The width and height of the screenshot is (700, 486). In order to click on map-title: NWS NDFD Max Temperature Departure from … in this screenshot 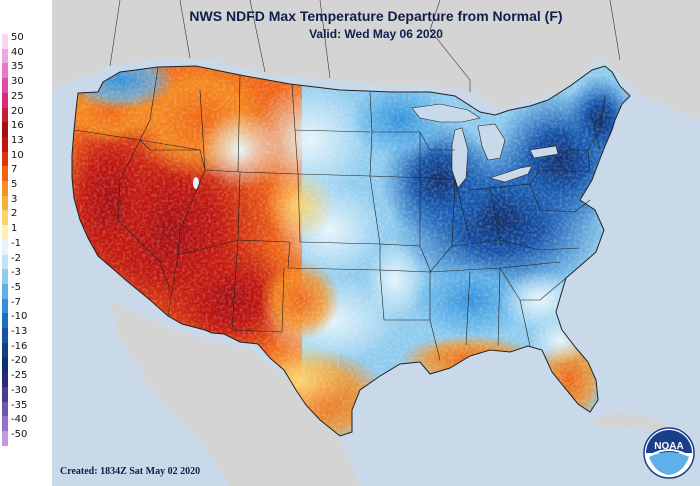, I will do `click(376, 16)`.